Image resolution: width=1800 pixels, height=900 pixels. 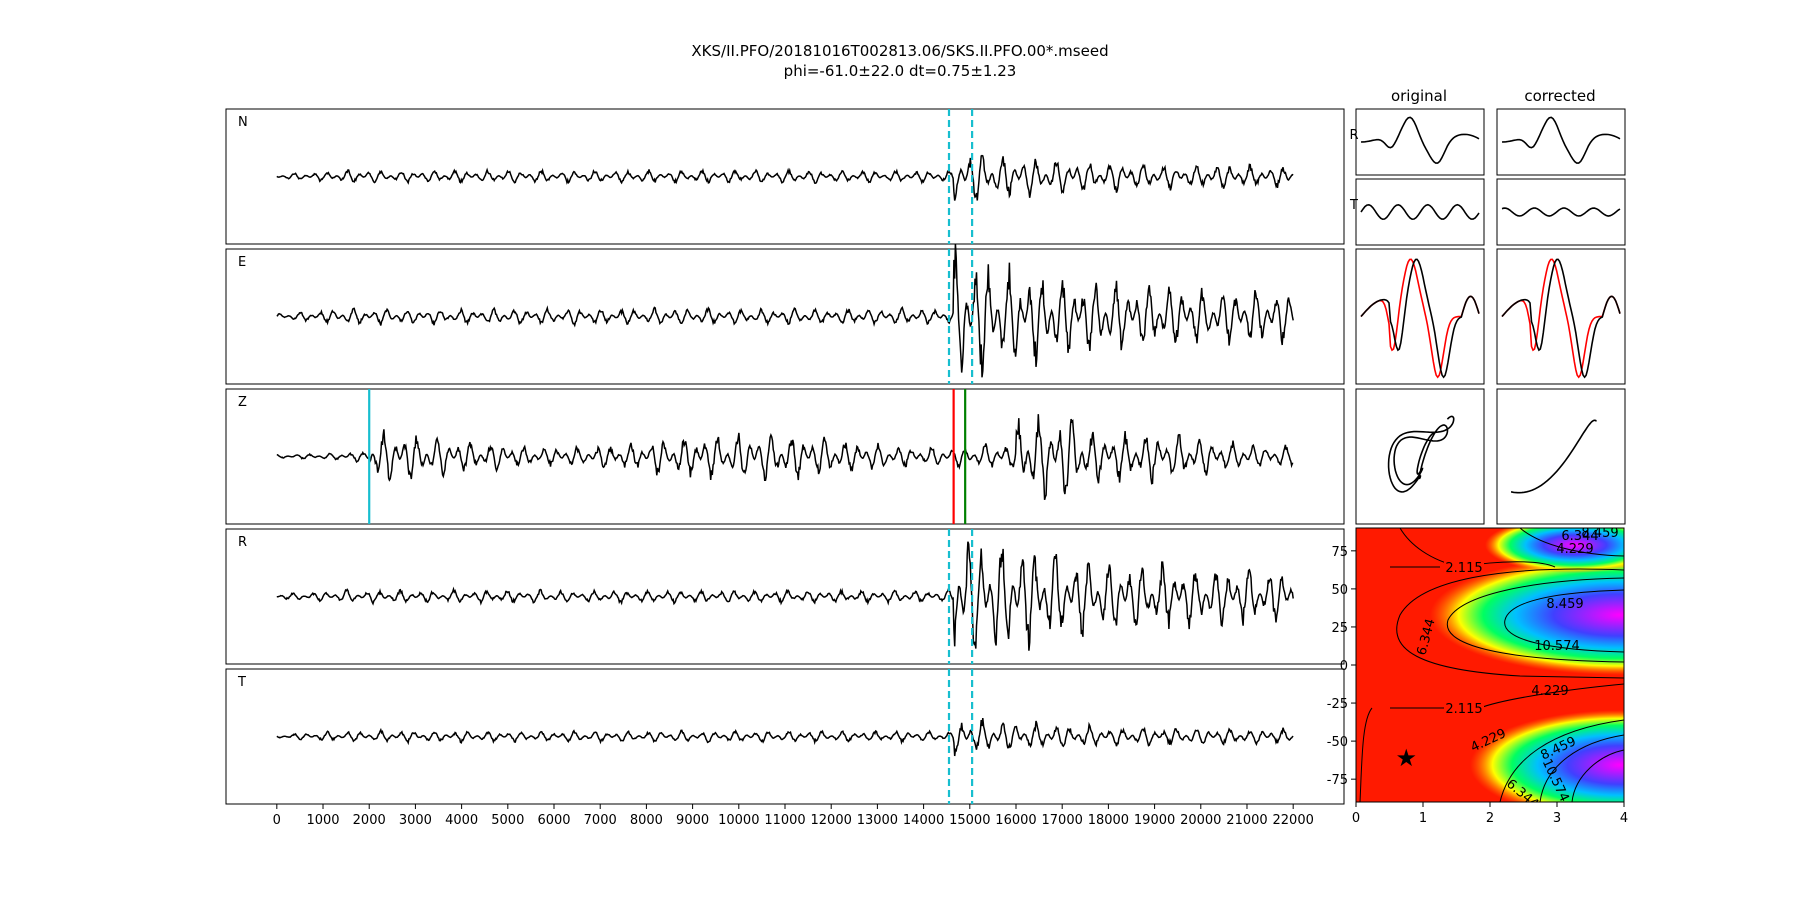 I want to click on x-tick-label: 5000, so click(x=507, y=820).